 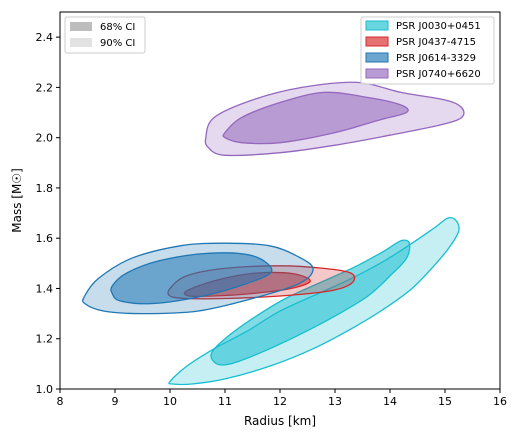 I want to click on y-tick-label: 1.2, so click(x=45, y=339).